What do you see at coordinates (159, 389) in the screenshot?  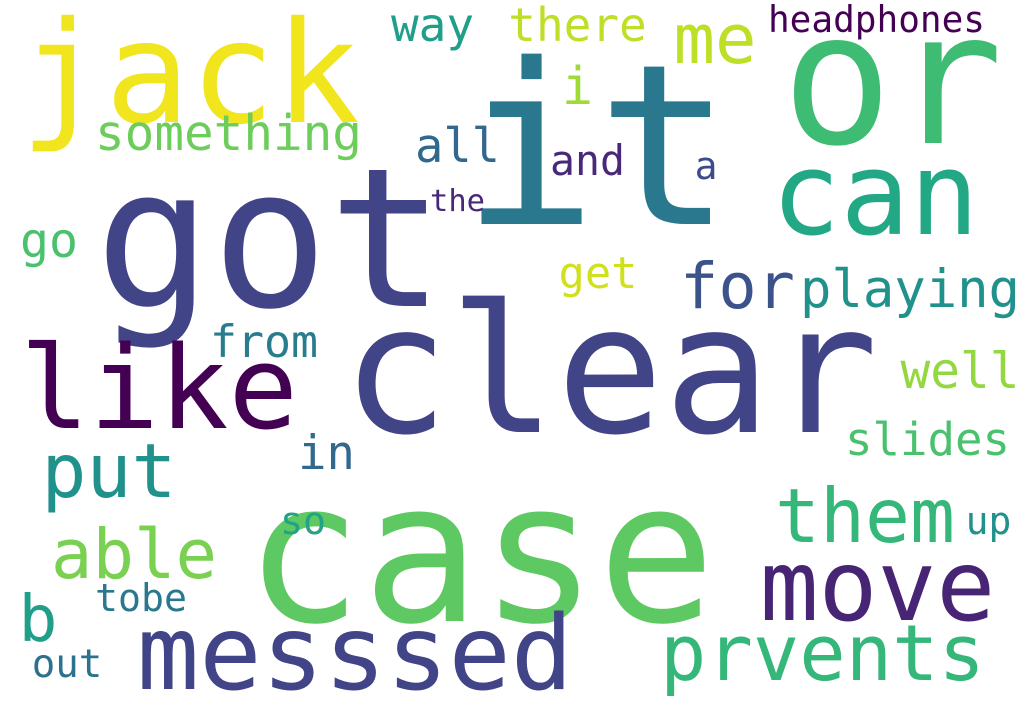 I see `word-like: like` at bounding box center [159, 389].